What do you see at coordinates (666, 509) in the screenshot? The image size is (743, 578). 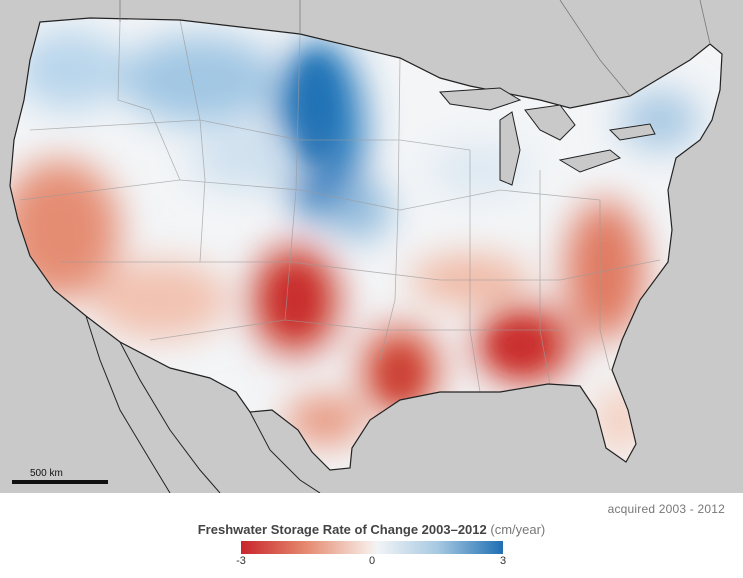 I see `acquired-date: acquired 2003 - 2012` at bounding box center [666, 509].